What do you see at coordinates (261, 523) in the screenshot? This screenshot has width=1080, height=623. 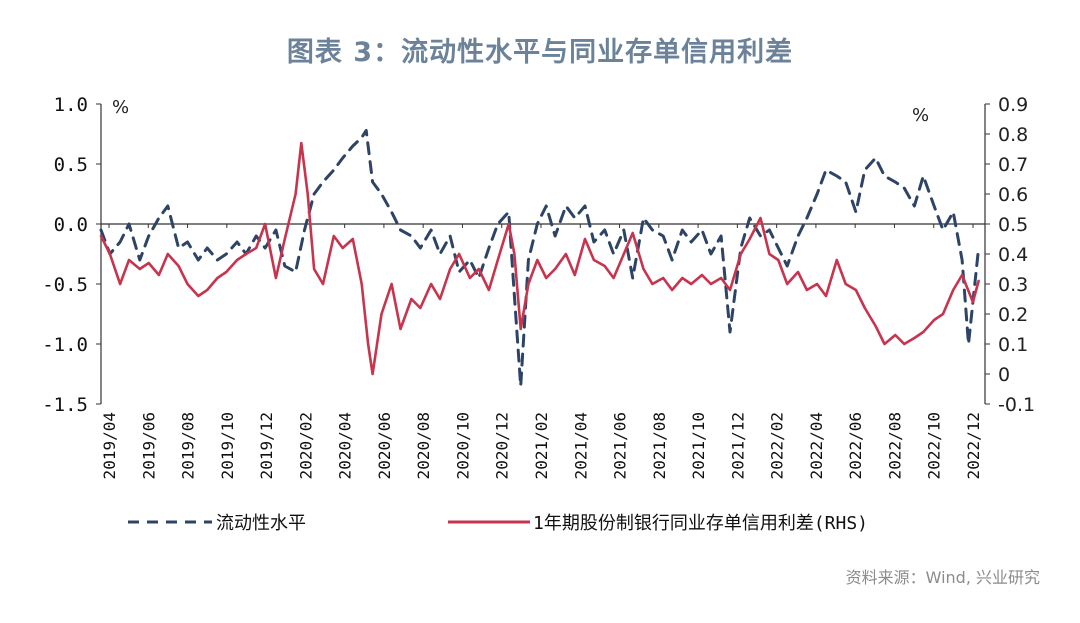 I see `legend-label-liquidity: 流动性水平` at bounding box center [261, 523].